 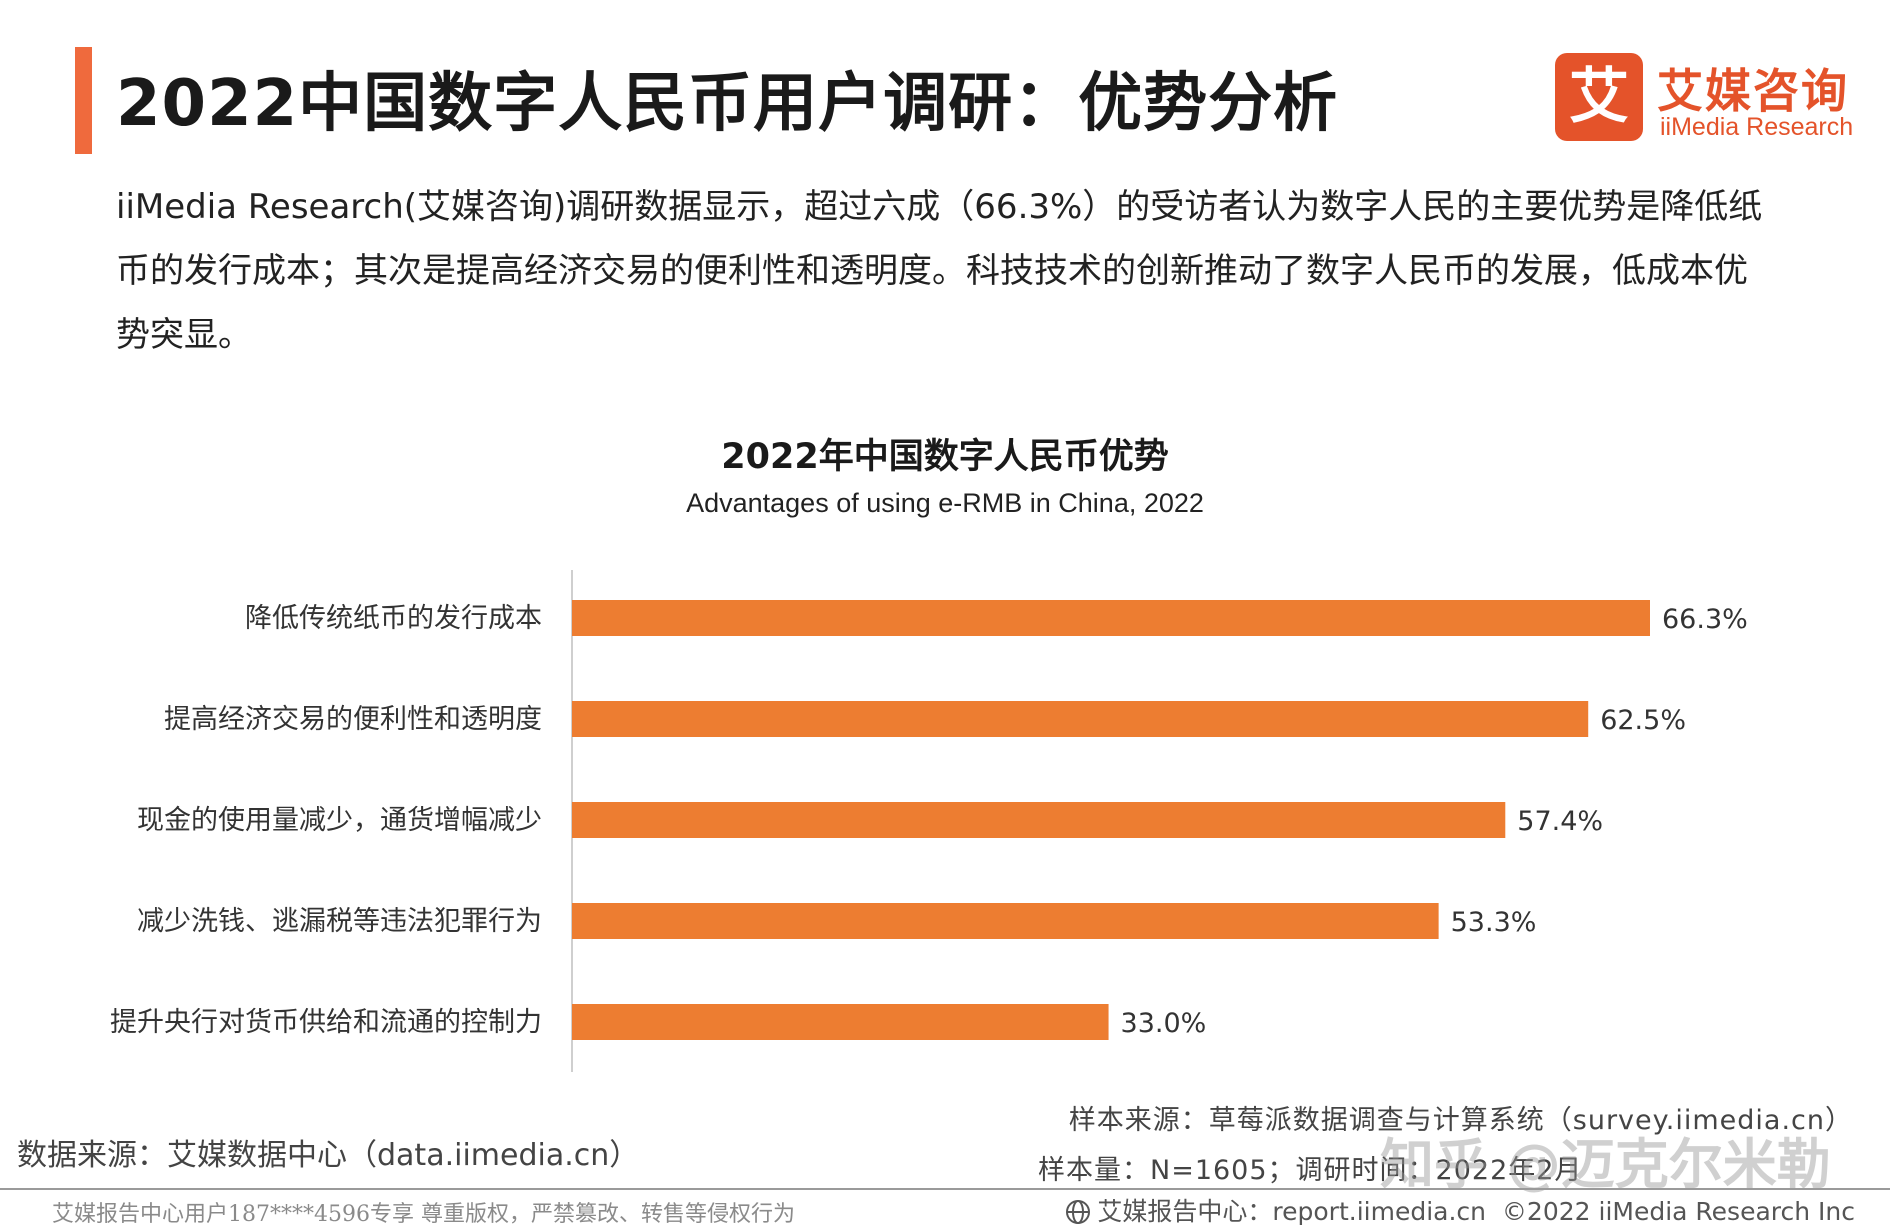 What do you see at coordinates (393, 618) in the screenshot?
I see `category-label: 降低传统纸币的发行成本` at bounding box center [393, 618].